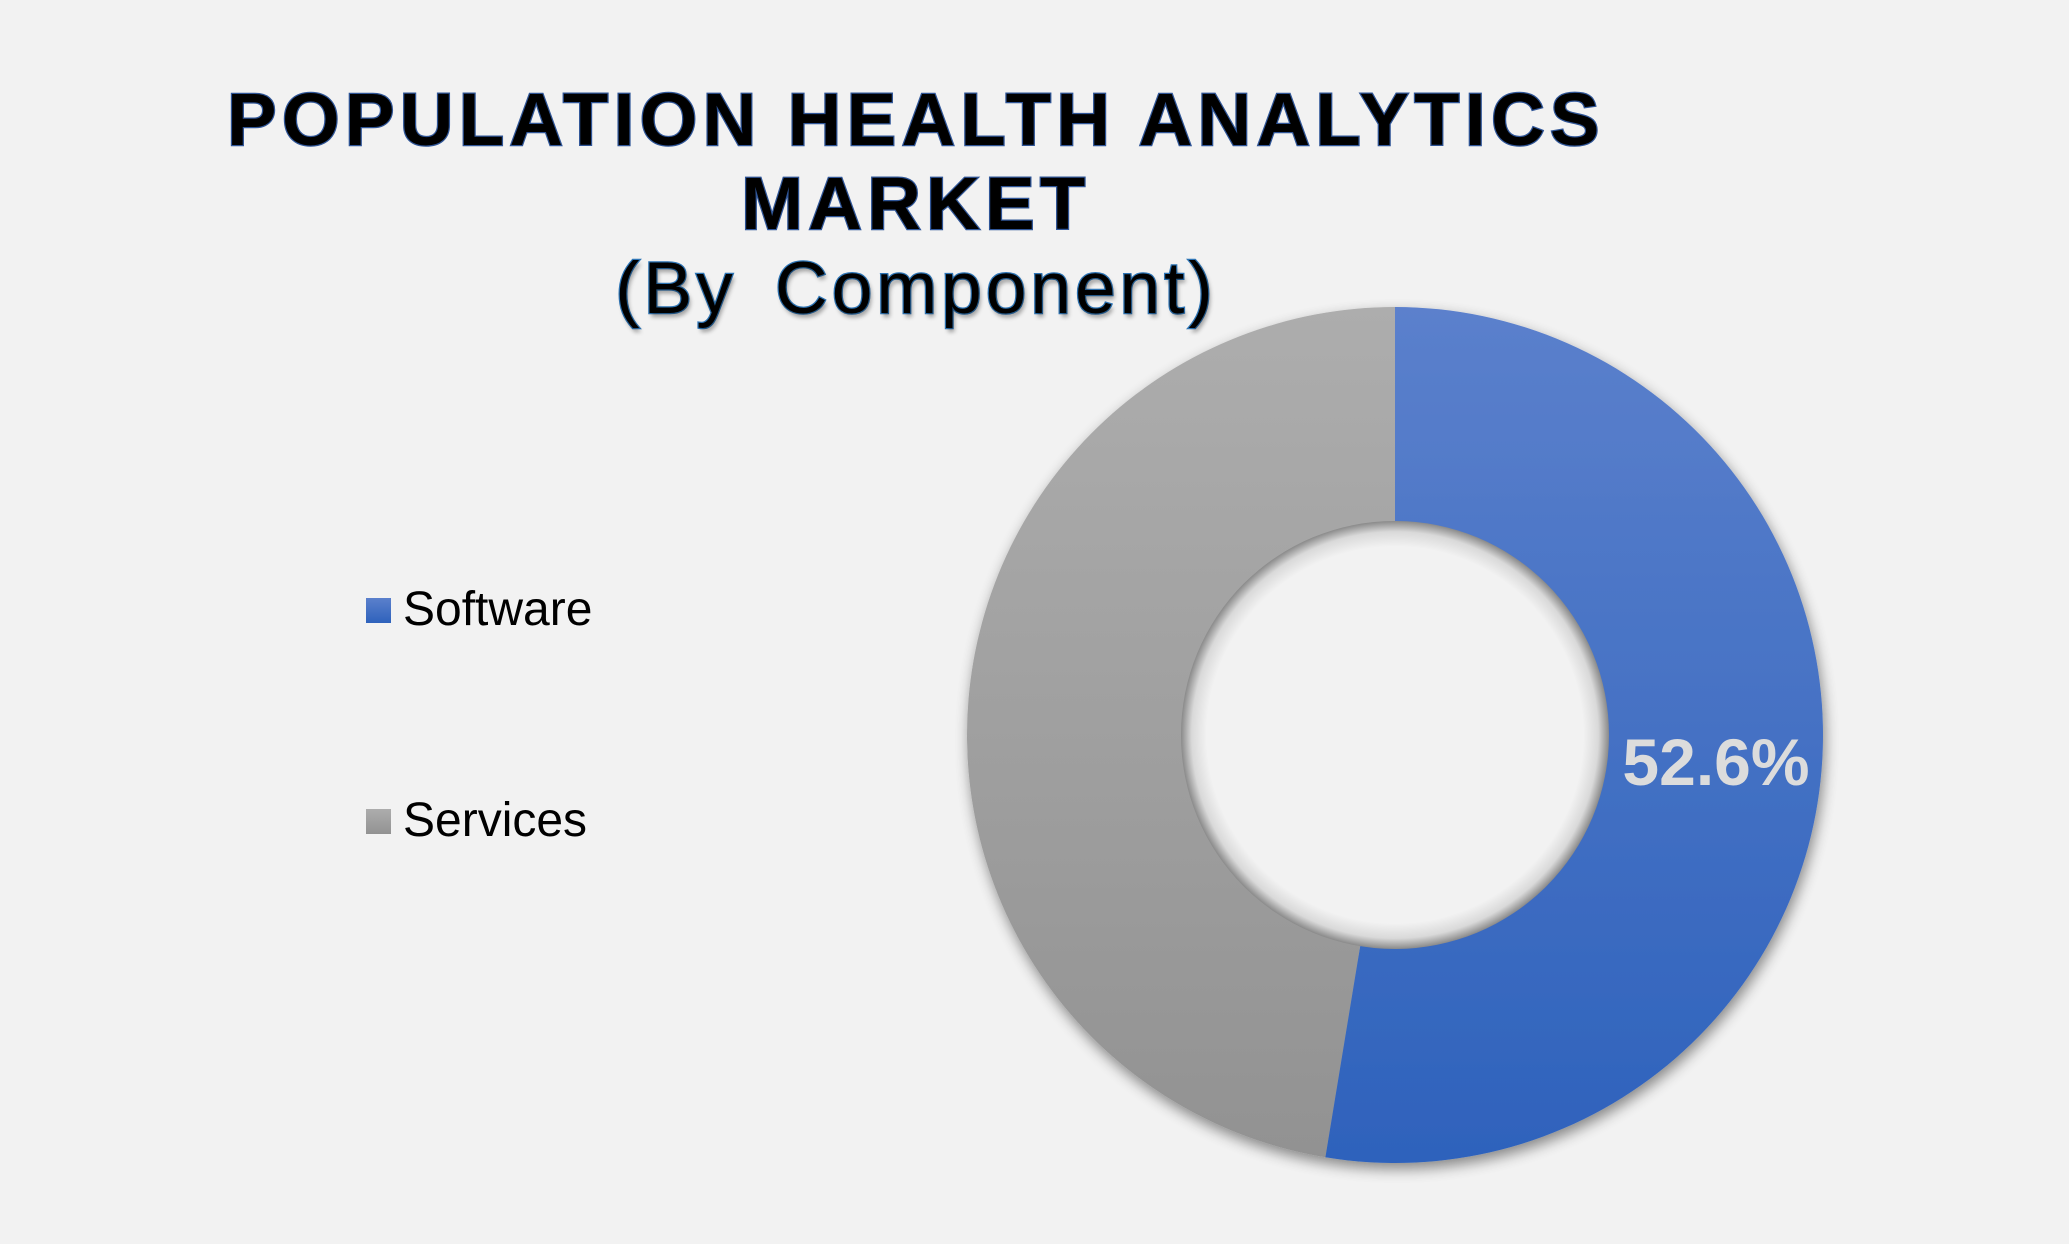 This screenshot has width=2069, height=1244. What do you see at coordinates (498, 609) in the screenshot?
I see `legend-label-software: Software` at bounding box center [498, 609].